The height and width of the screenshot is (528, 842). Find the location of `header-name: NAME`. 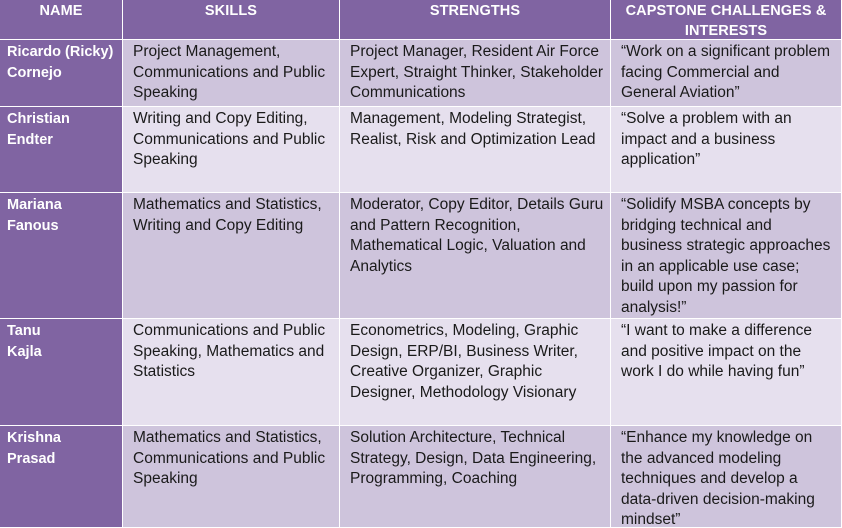

header-name: NAME is located at coordinates (61, 20).